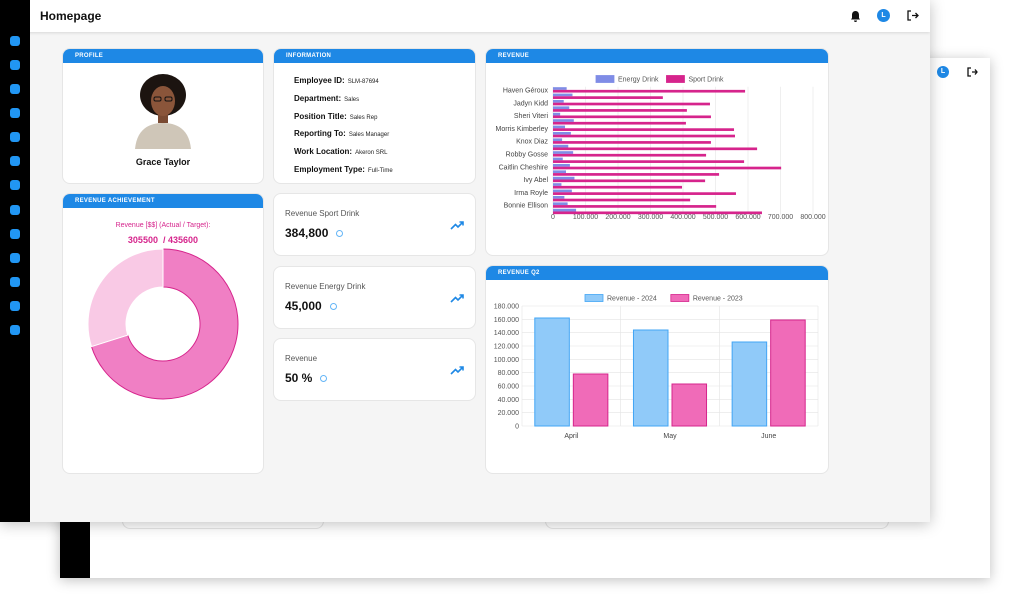 The width and height of the screenshot is (1024, 612). Describe the element at coordinates (352, 99) in the screenshot. I see `info-value: Sales` at that location.